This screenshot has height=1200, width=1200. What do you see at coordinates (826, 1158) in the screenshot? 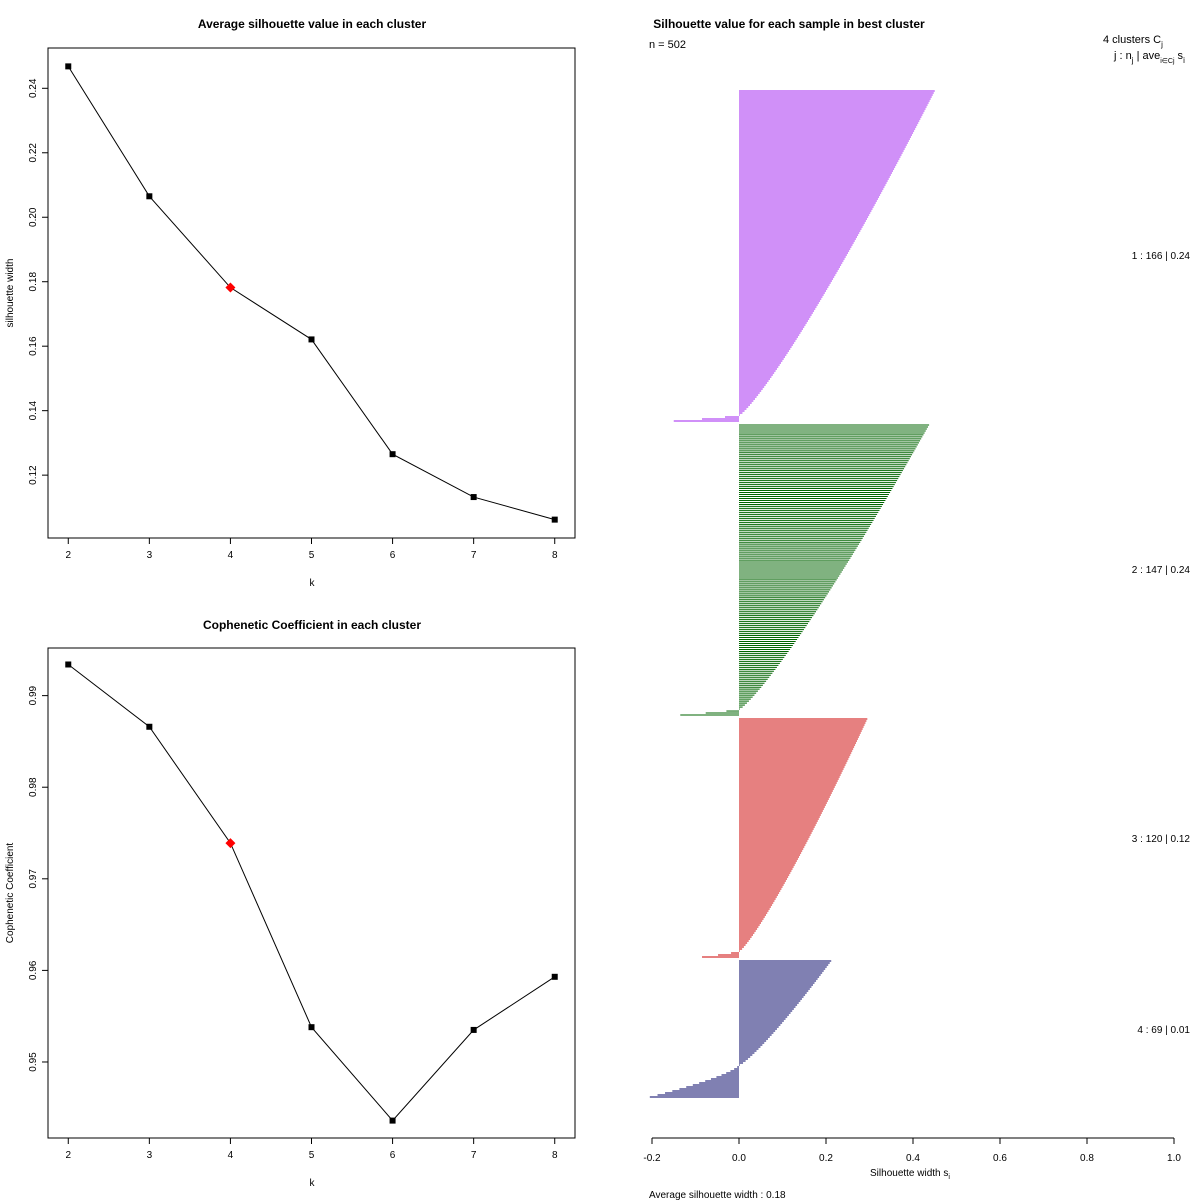
I see `x-tick-label: 0.2` at bounding box center [826, 1158].